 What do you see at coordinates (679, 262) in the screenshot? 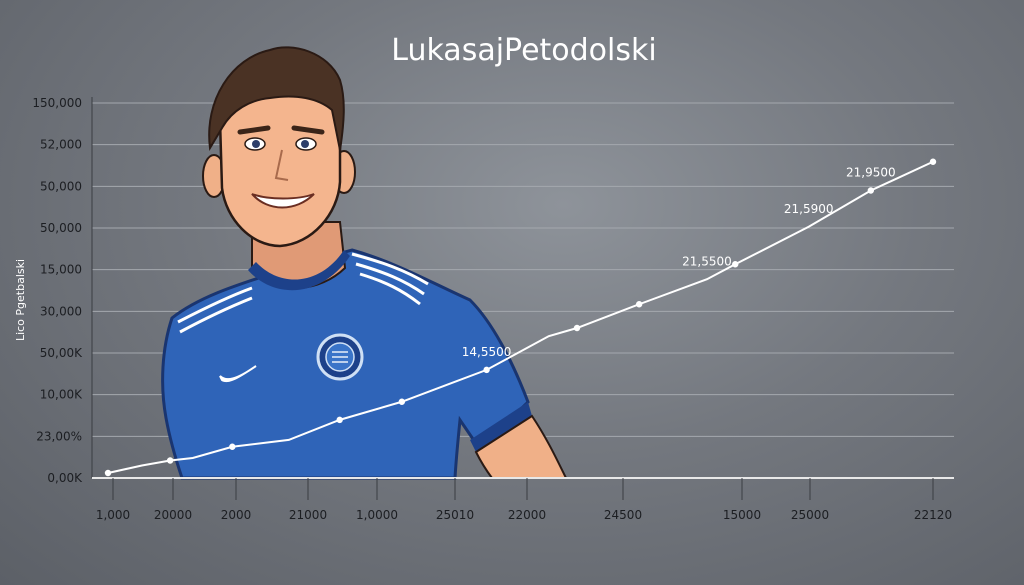
I see `point-labels: 14,5500 21,5500 21,5900 21,9500` at bounding box center [679, 262].